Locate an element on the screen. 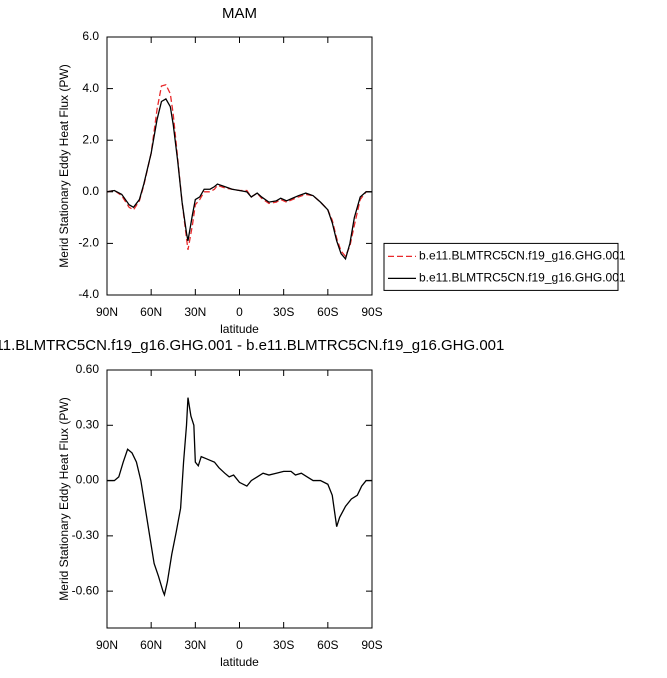 This screenshot has width=667, height=678. y-tick-label: 0.0 is located at coordinates (90, 191).